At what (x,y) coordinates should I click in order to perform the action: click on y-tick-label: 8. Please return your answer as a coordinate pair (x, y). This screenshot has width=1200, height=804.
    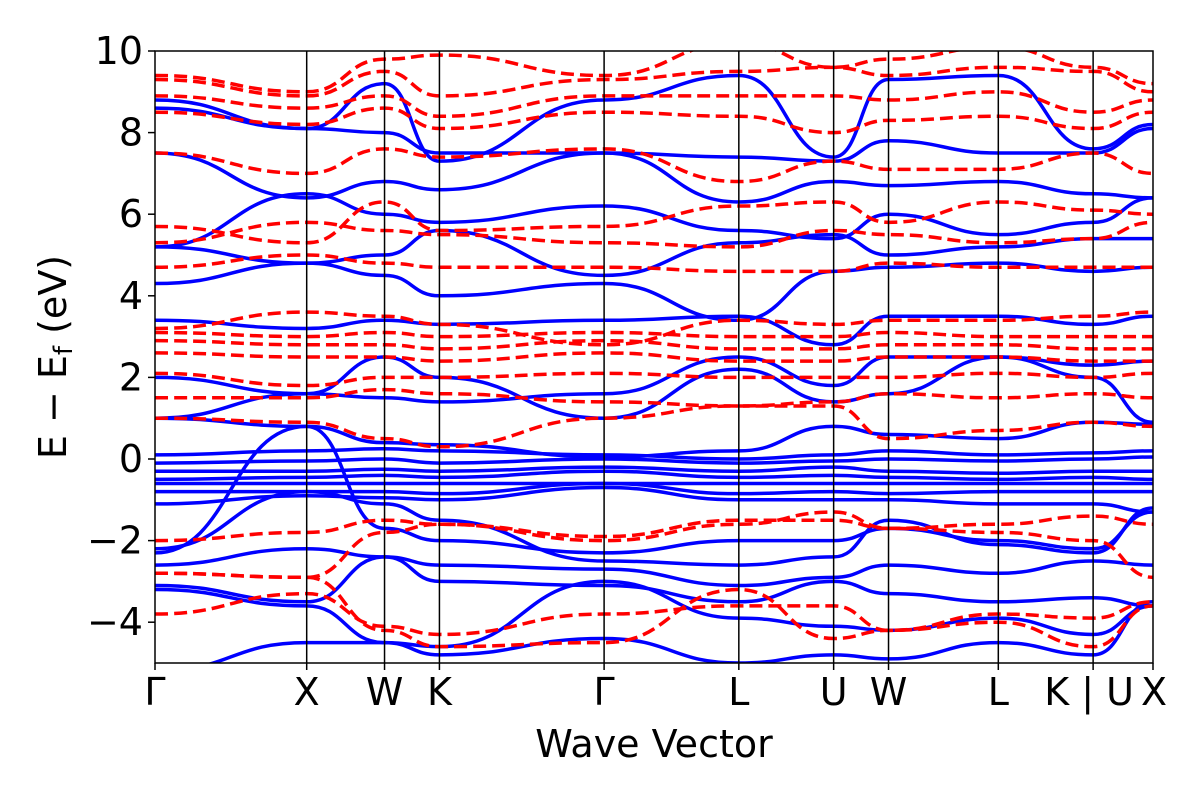
    Looking at the image, I should click on (131, 133).